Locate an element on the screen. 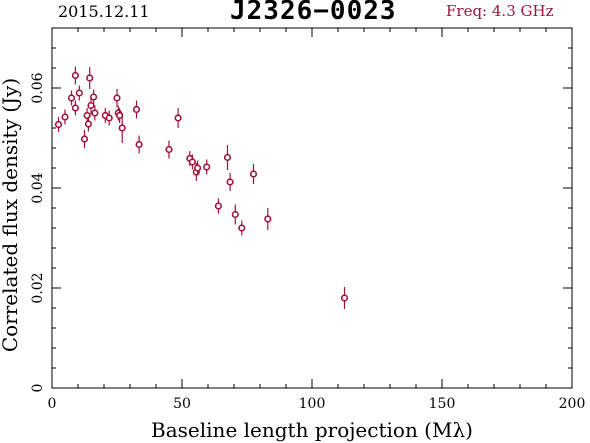 This screenshot has height=443, width=590. x-tick-labels: 0 50 100 150 200 is located at coordinates (317, 404).